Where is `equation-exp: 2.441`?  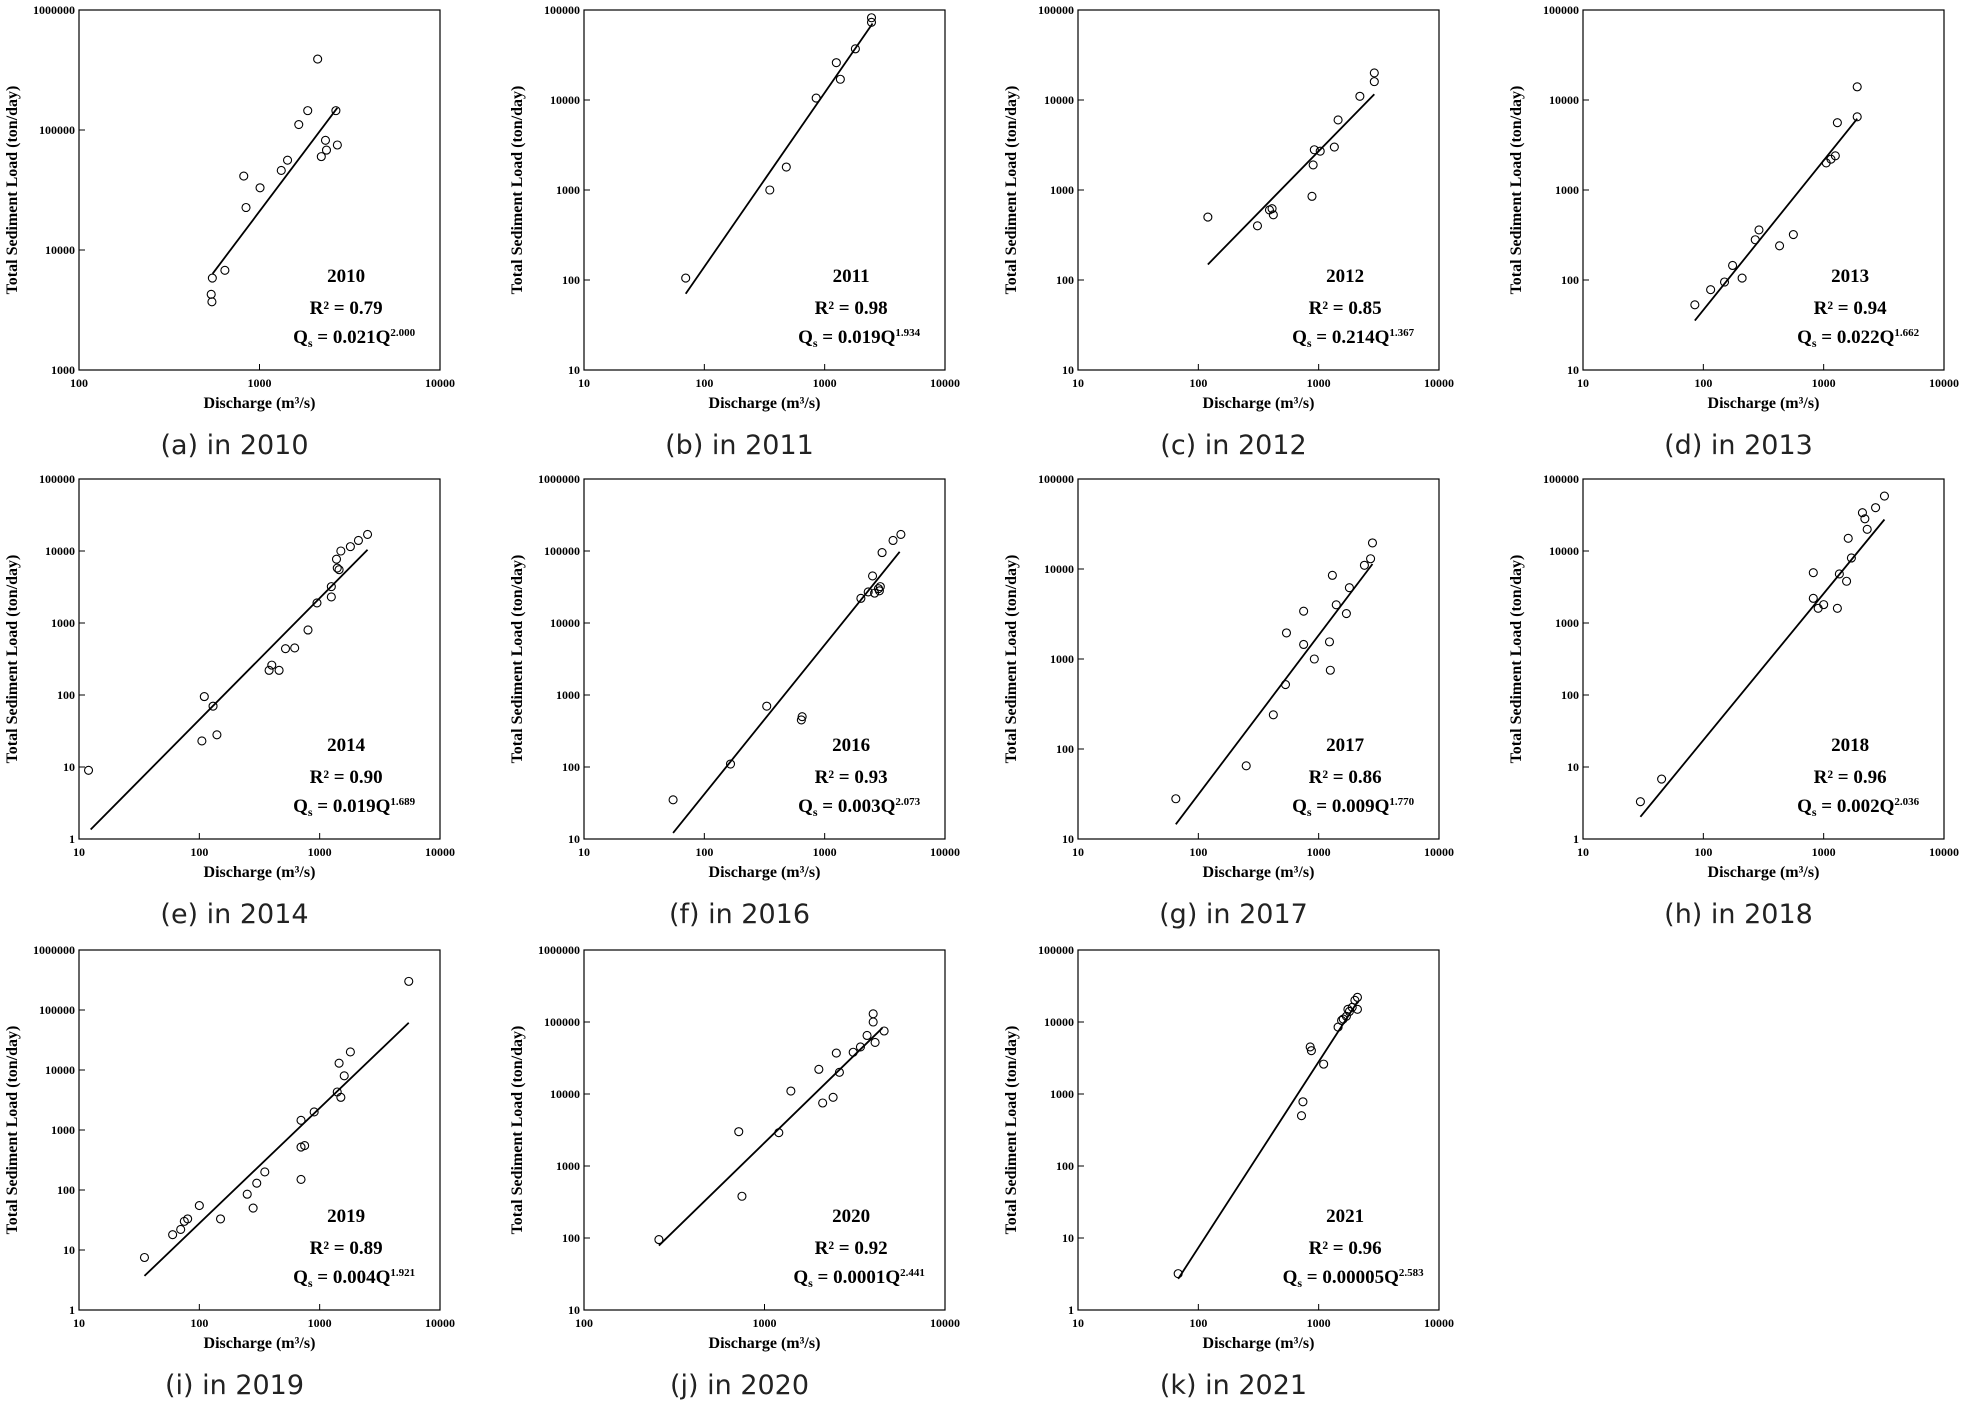 equation-exp: 2.441 is located at coordinates (912, 1273).